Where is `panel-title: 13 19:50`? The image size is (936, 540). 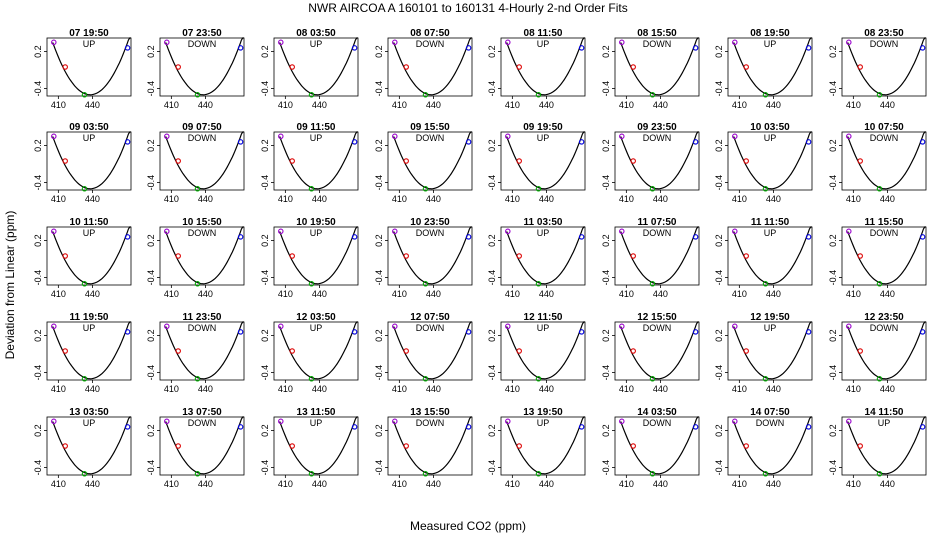
panel-title: 13 19:50 is located at coordinates (543, 412).